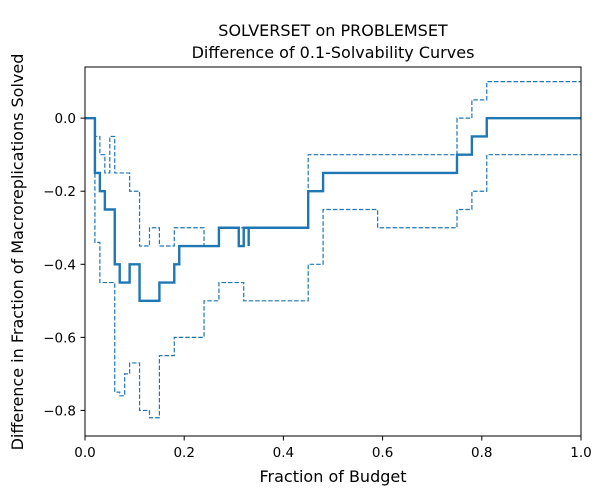  I want to click on y-tick-label: −0.6, so click(59, 338).